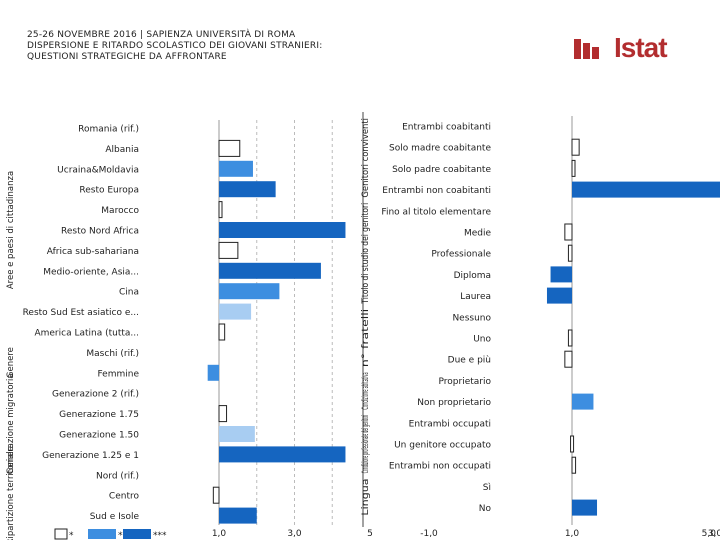  Describe the element at coordinates (119, 374) in the screenshot. I see `category-label: Femmine` at that location.